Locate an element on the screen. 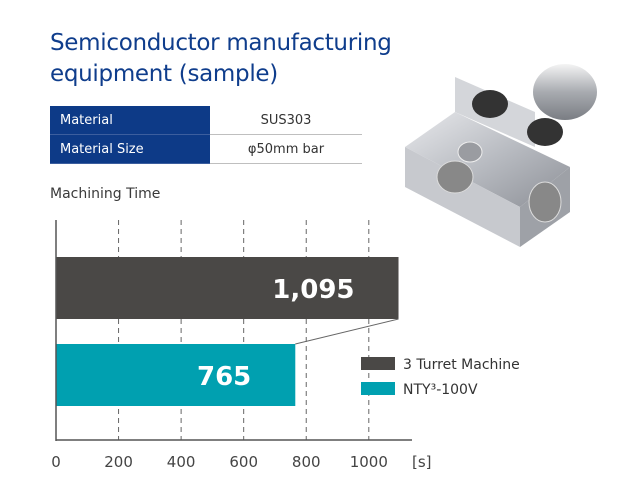 The height and width of the screenshot is (501, 624). product-photo is located at coordinates (501, 155).